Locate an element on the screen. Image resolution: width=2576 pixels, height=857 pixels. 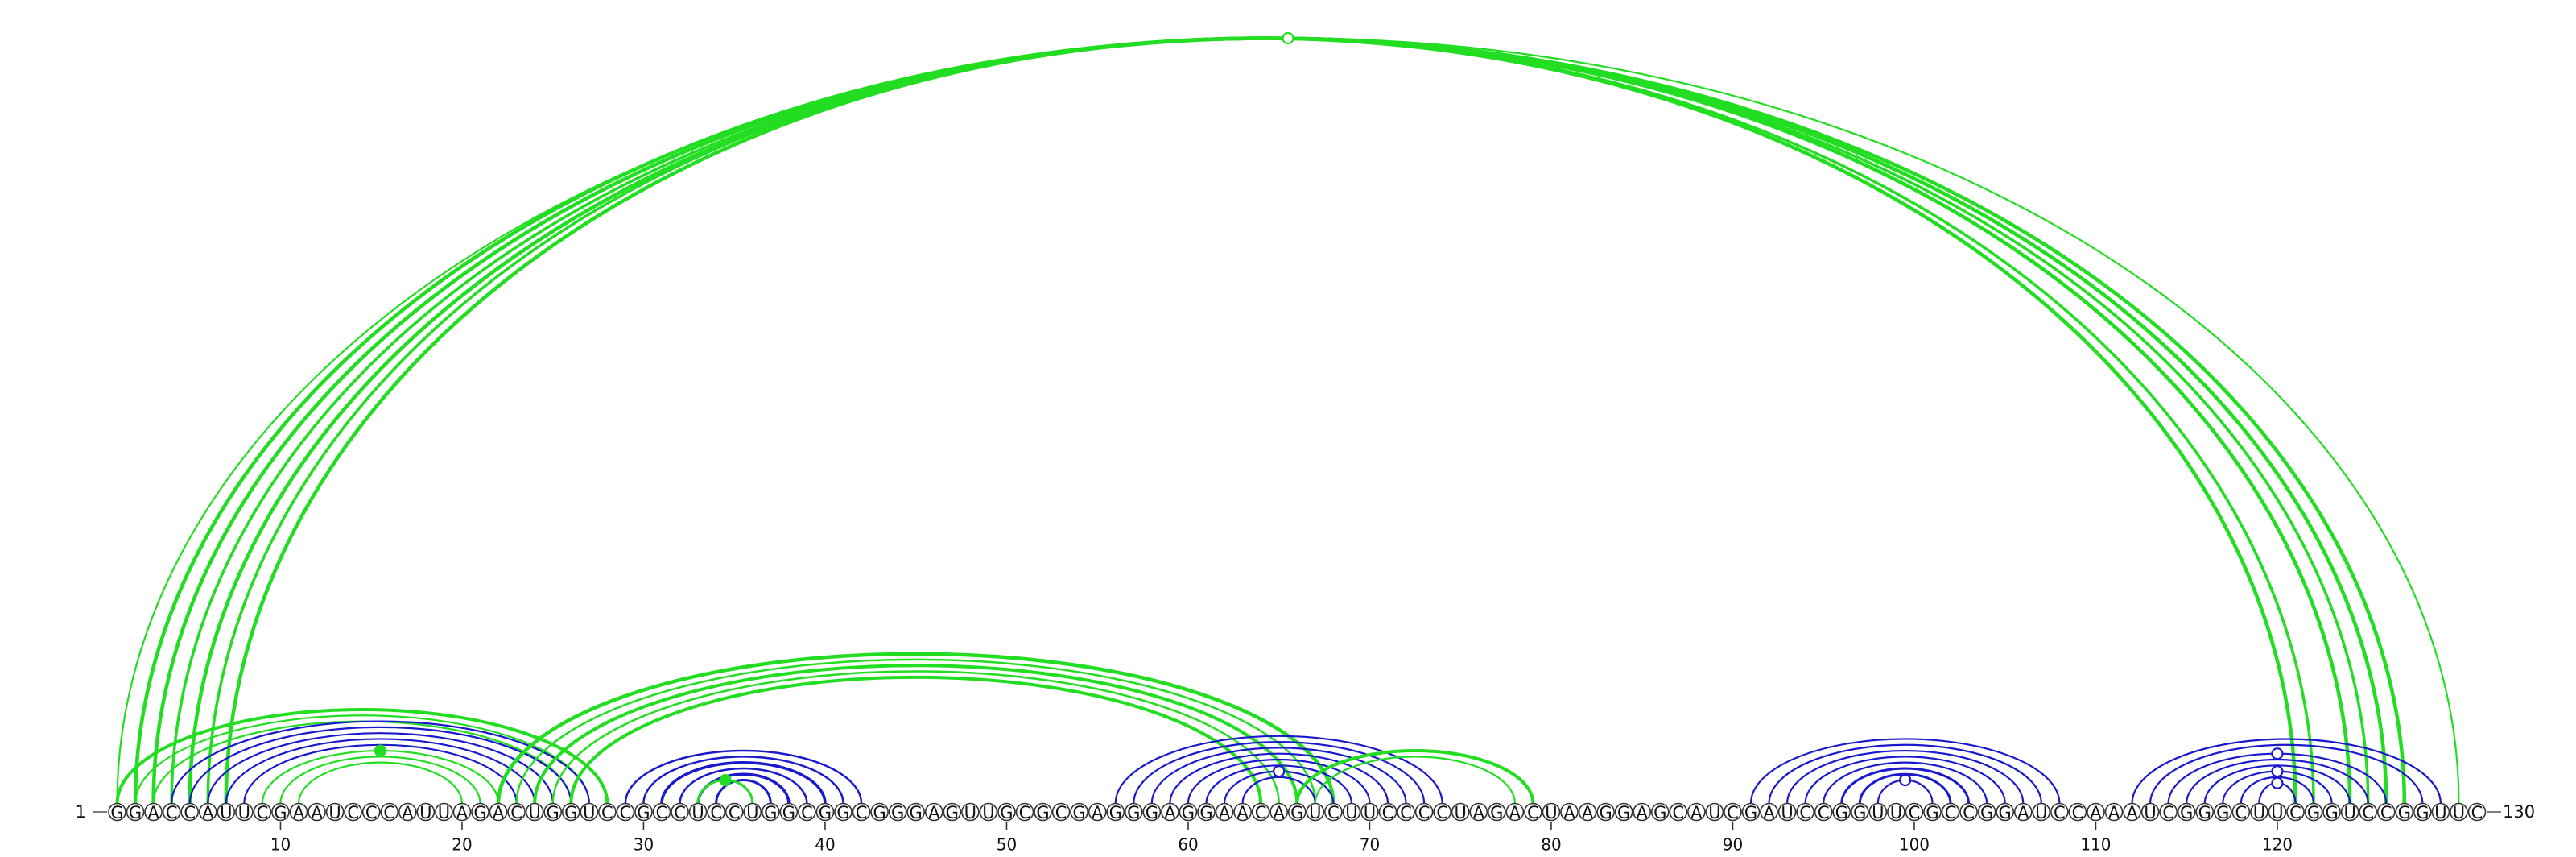
tick-label: 110 is located at coordinates (2095, 845).